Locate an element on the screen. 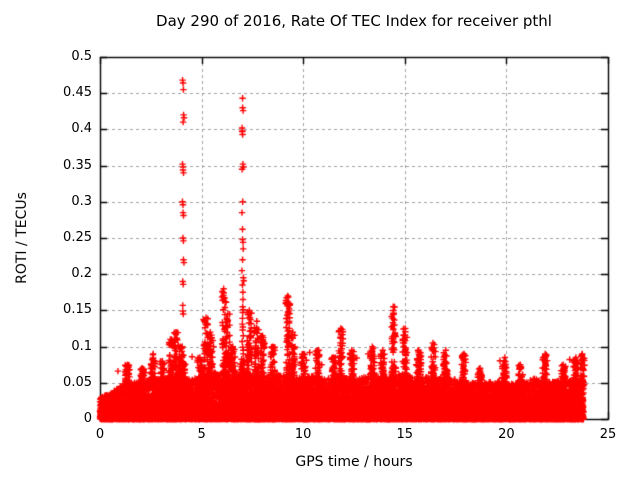 This screenshot has height=480, width=640. y-tick-label: 0.1 is located at coordinates (81, 346).